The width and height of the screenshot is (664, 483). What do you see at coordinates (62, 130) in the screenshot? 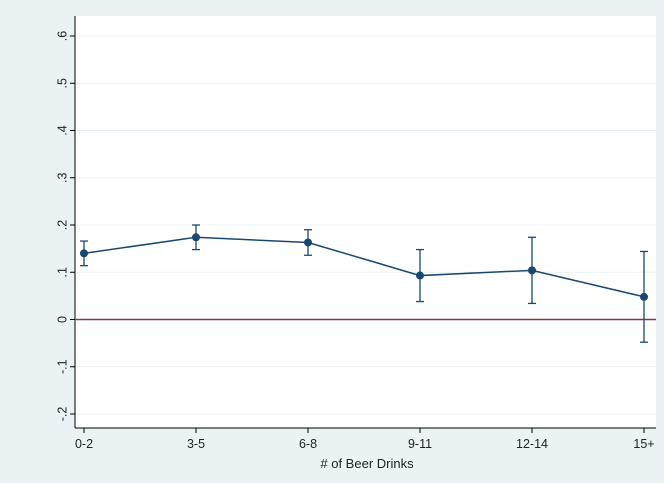
I see `y-tick-label: .4` at bounding box center [62, 130].